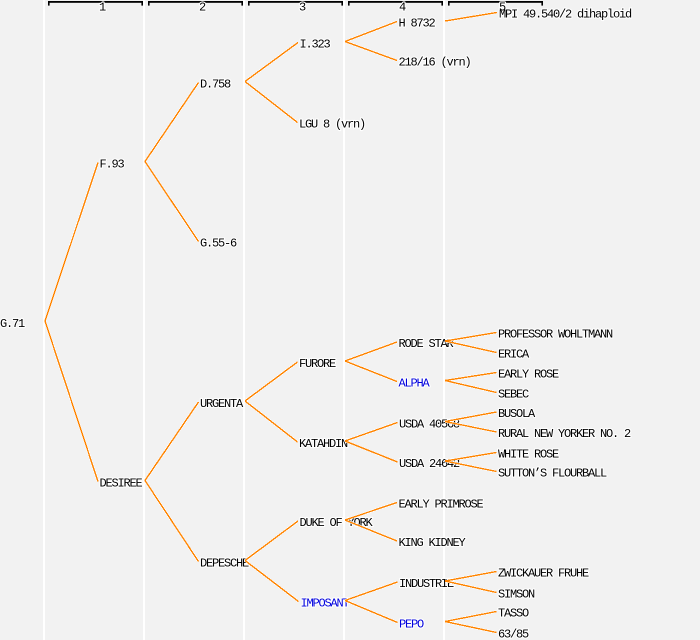 This screenshot has height=640, width=700. What do you see at coordinates (426, 584) in the screenshot?
I see `svg-text: INDUSTRIE` at bounding box center [426, 584].